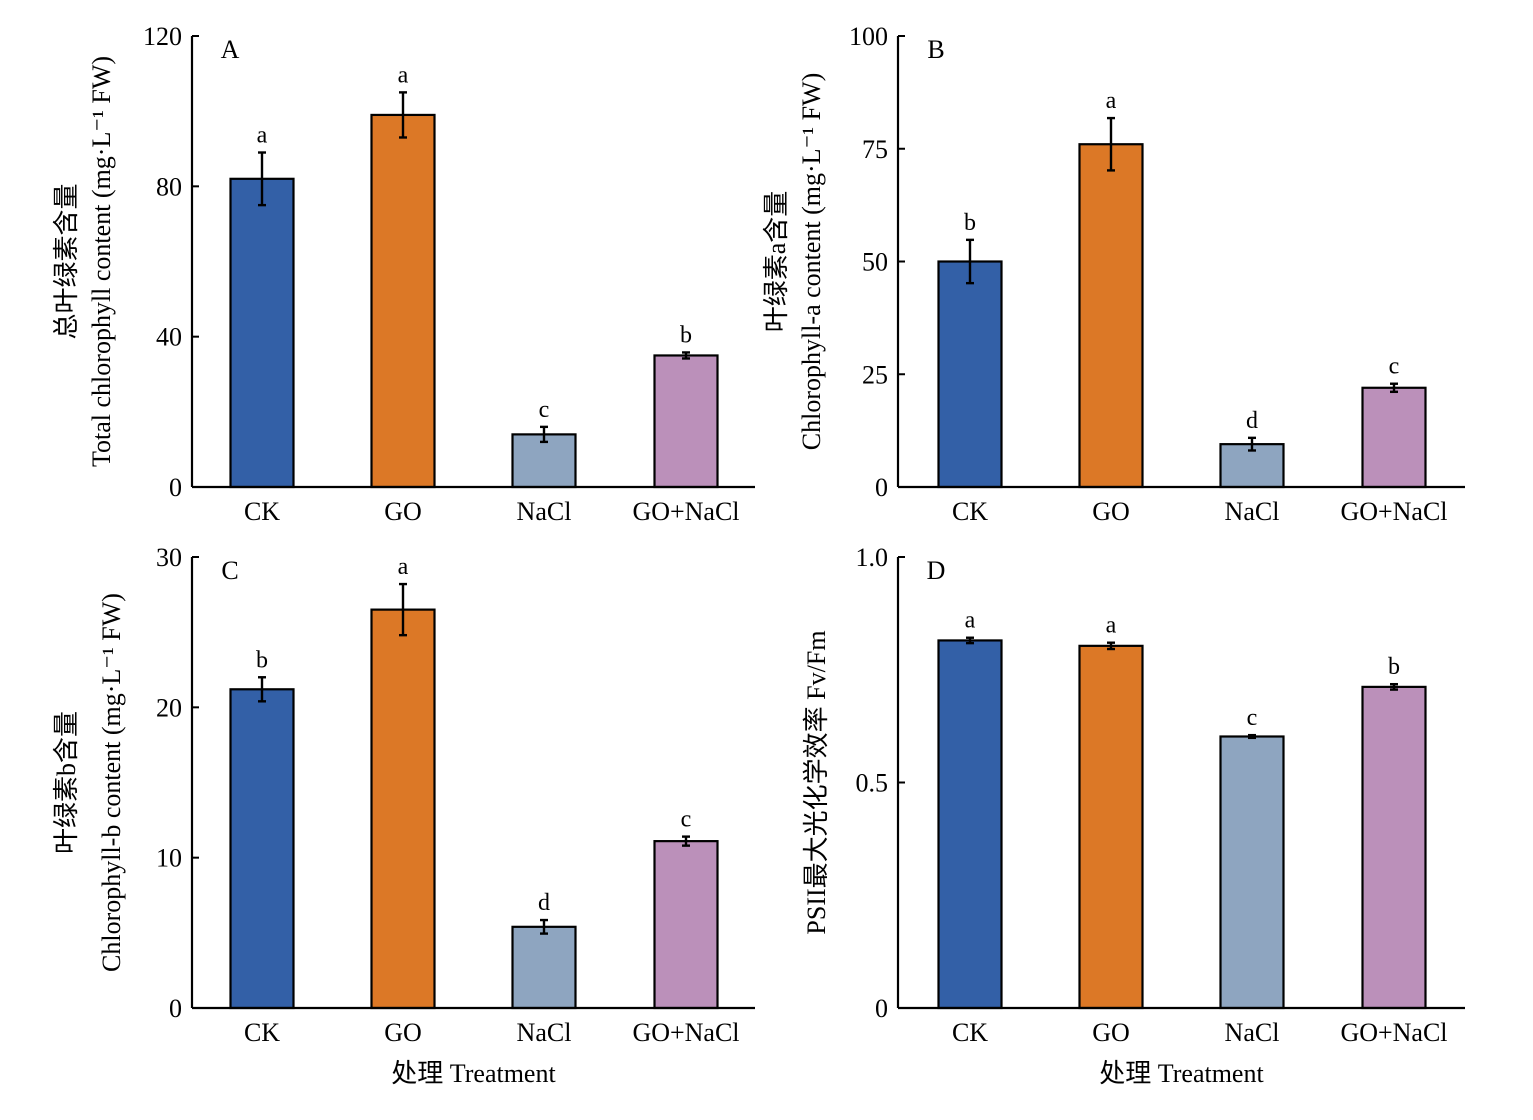 The height and width of the screenshot is (1120, 1533). What do you see at coordinates (111, 782) in the screenshot?
I see `y-axis-label-line2: Chlorophyll-b content (mg·L⁻¹ FW)` at bounding box center [111, 782].